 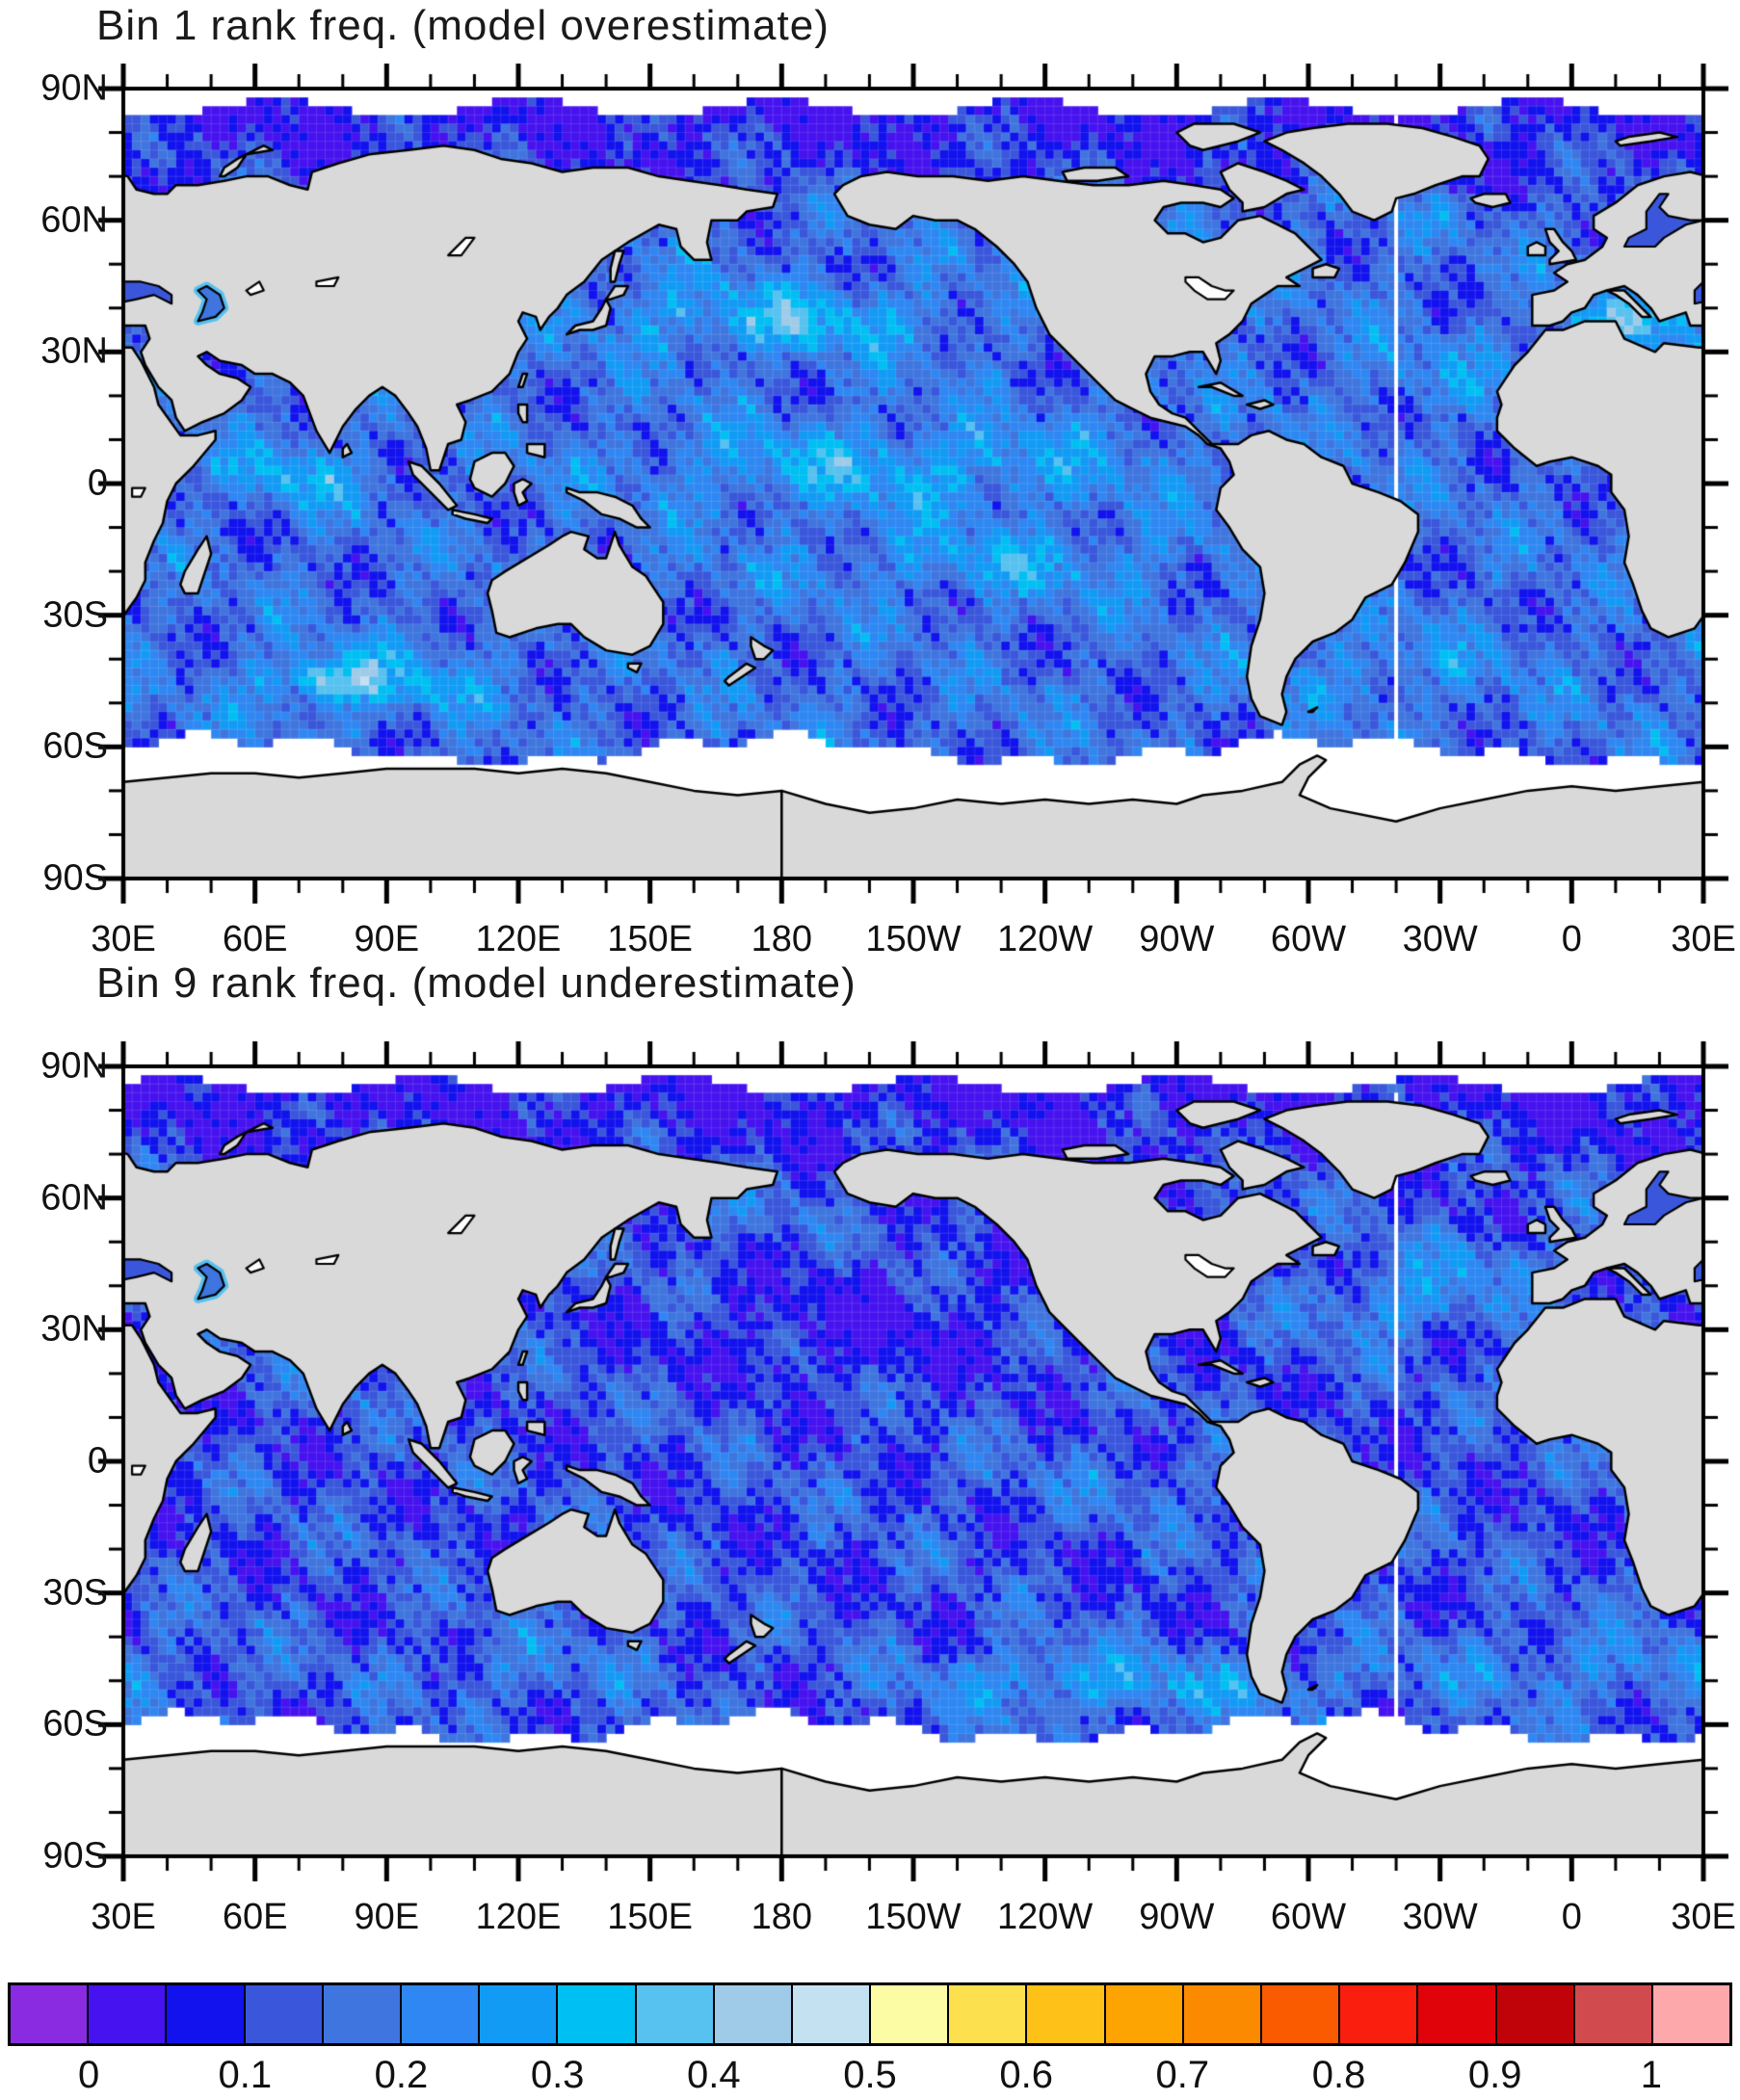 What do you see at coordinates (1651, 2075) in the screenshot?
I see `colorbar-tick-label: 1` at bounding box center [1651, 2075].